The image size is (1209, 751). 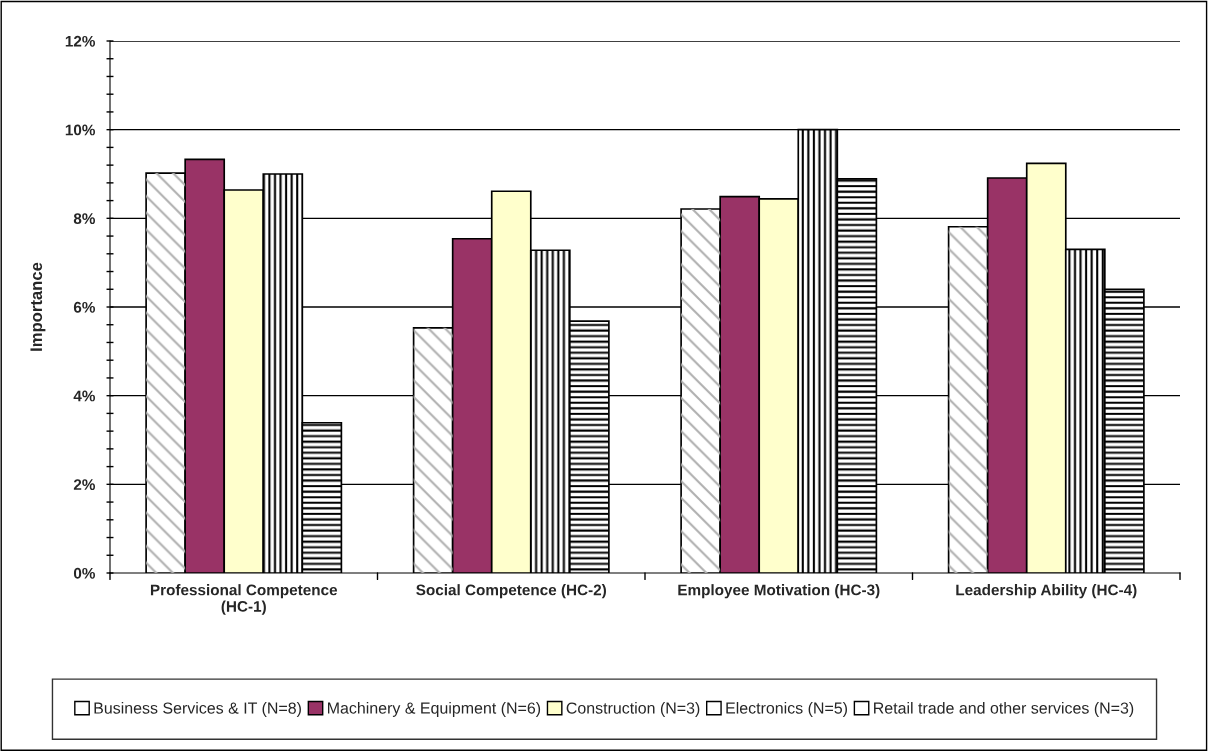 I want to click on legend-label: Retail trade and other services (N=3), so click(x=1004, y=709).